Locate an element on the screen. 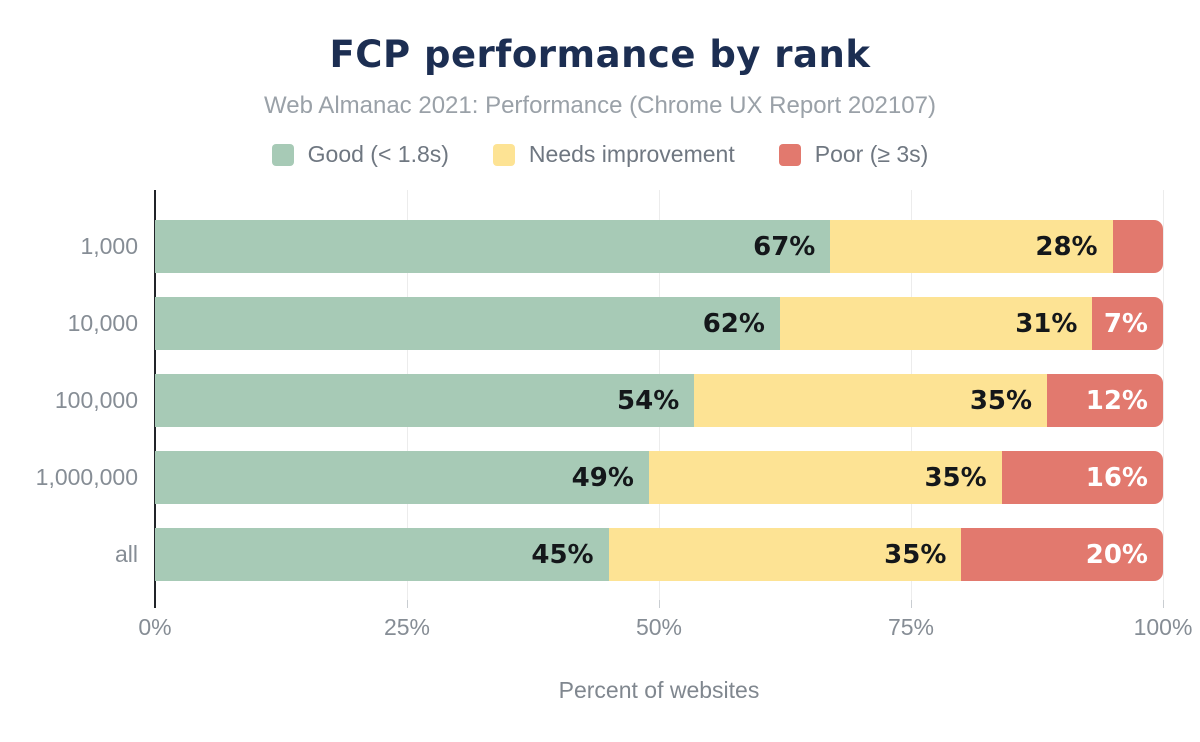  legend-label: Good (< 1.8s) is located at coordinates (378, 154).